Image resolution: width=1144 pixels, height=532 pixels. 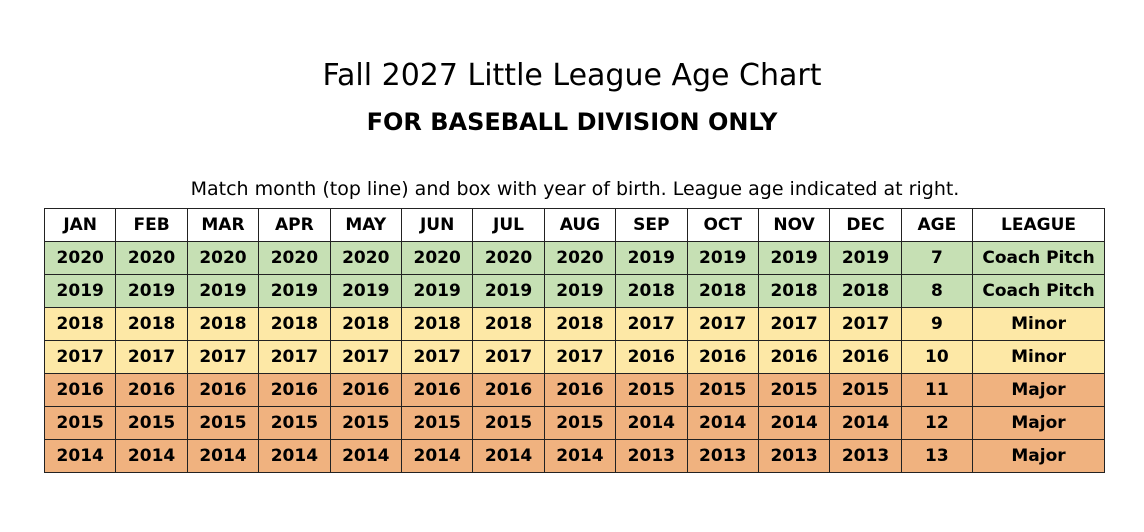 What do you see at coordinates (580, 225) in the screenshot?
I see `header-cell: AUG` at bounding box center [580, 225].